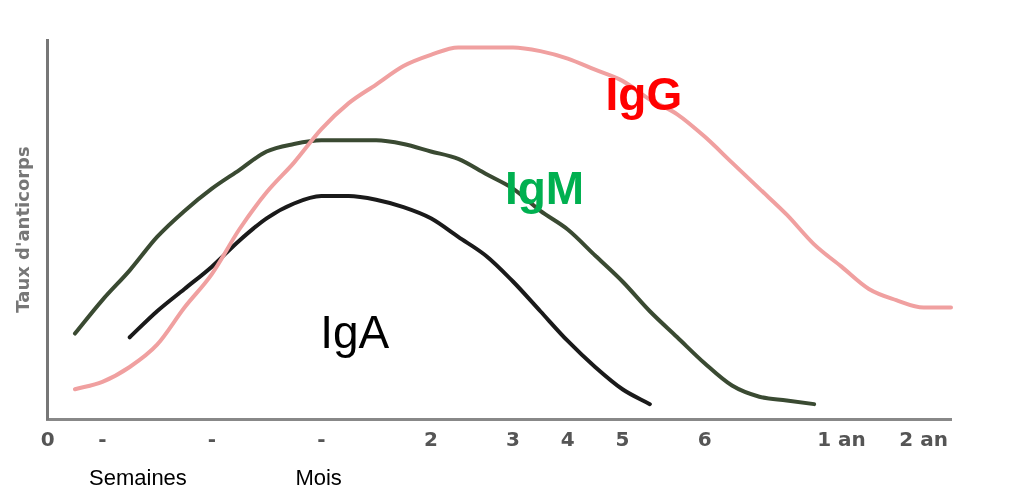 The width and height of the screenshot is (1031, 503). I want to click on x-tick-label: 4, so click(567, 439).